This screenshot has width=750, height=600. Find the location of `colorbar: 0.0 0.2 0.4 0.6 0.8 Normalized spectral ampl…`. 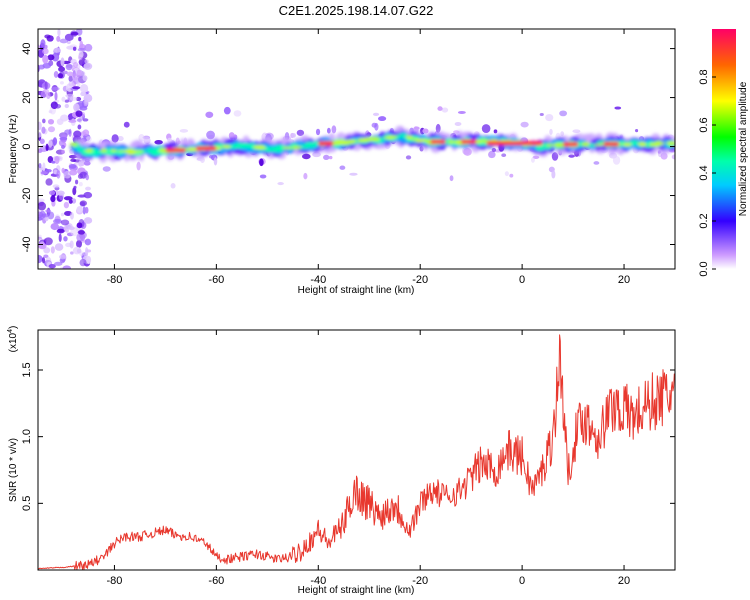

colorbar: 0.0 0.2 0.4 0.6 0.8 Normalized spectral ampl… is located at coordinates (723, 153).